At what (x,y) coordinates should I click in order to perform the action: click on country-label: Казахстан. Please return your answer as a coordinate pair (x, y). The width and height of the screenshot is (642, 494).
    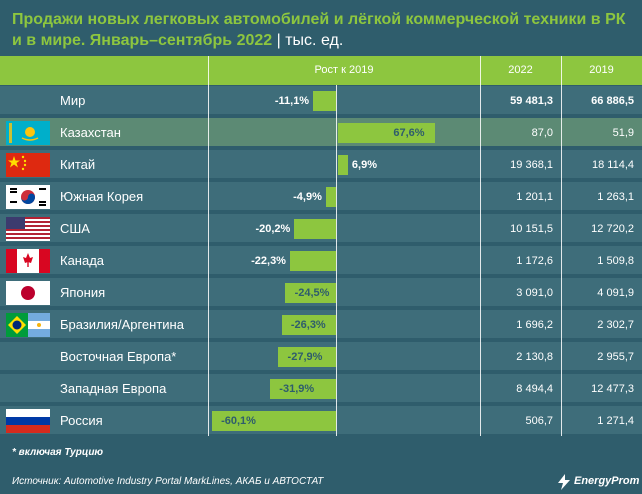
    Looking at the image, I should click on (90, 132).